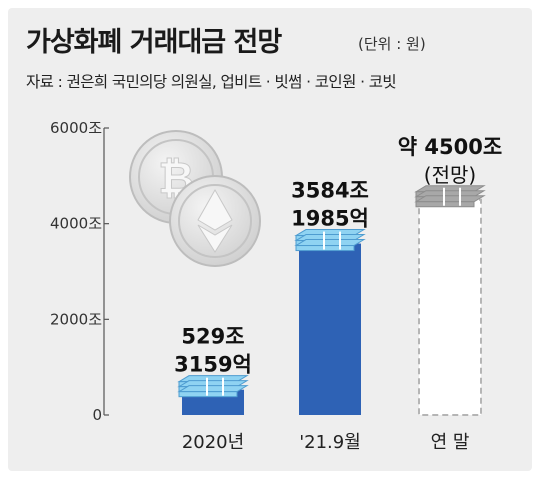  I want to click on y-tick-label: 0, so click(97, 415).